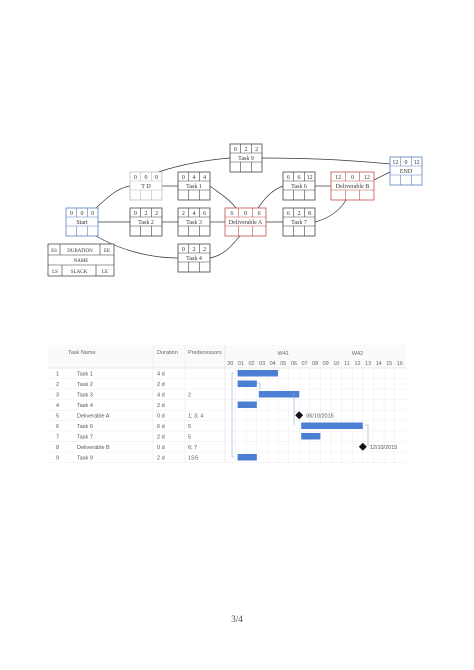 The width and height of the screenshot is (474, 670). I want to click on node-task4-es: 0, so click(183, 250).